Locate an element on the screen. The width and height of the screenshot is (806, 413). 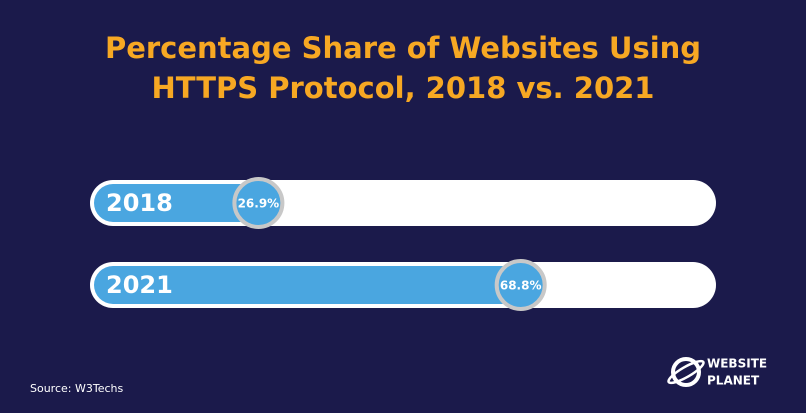
category-label: 2021 is located at coordinates (139, 285).